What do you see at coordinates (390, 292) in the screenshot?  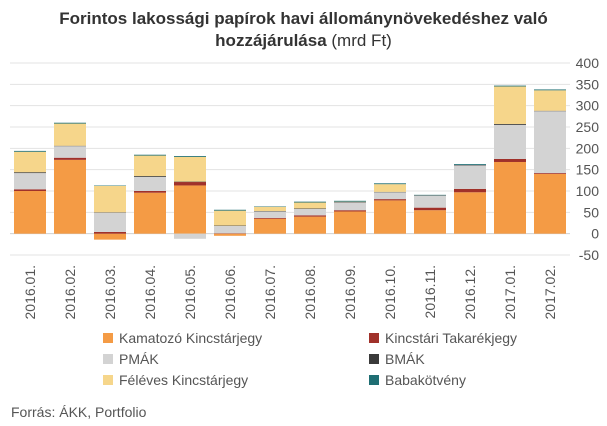 I see `x-tick-label: 2016.10.` at bounding box center [390, 292].